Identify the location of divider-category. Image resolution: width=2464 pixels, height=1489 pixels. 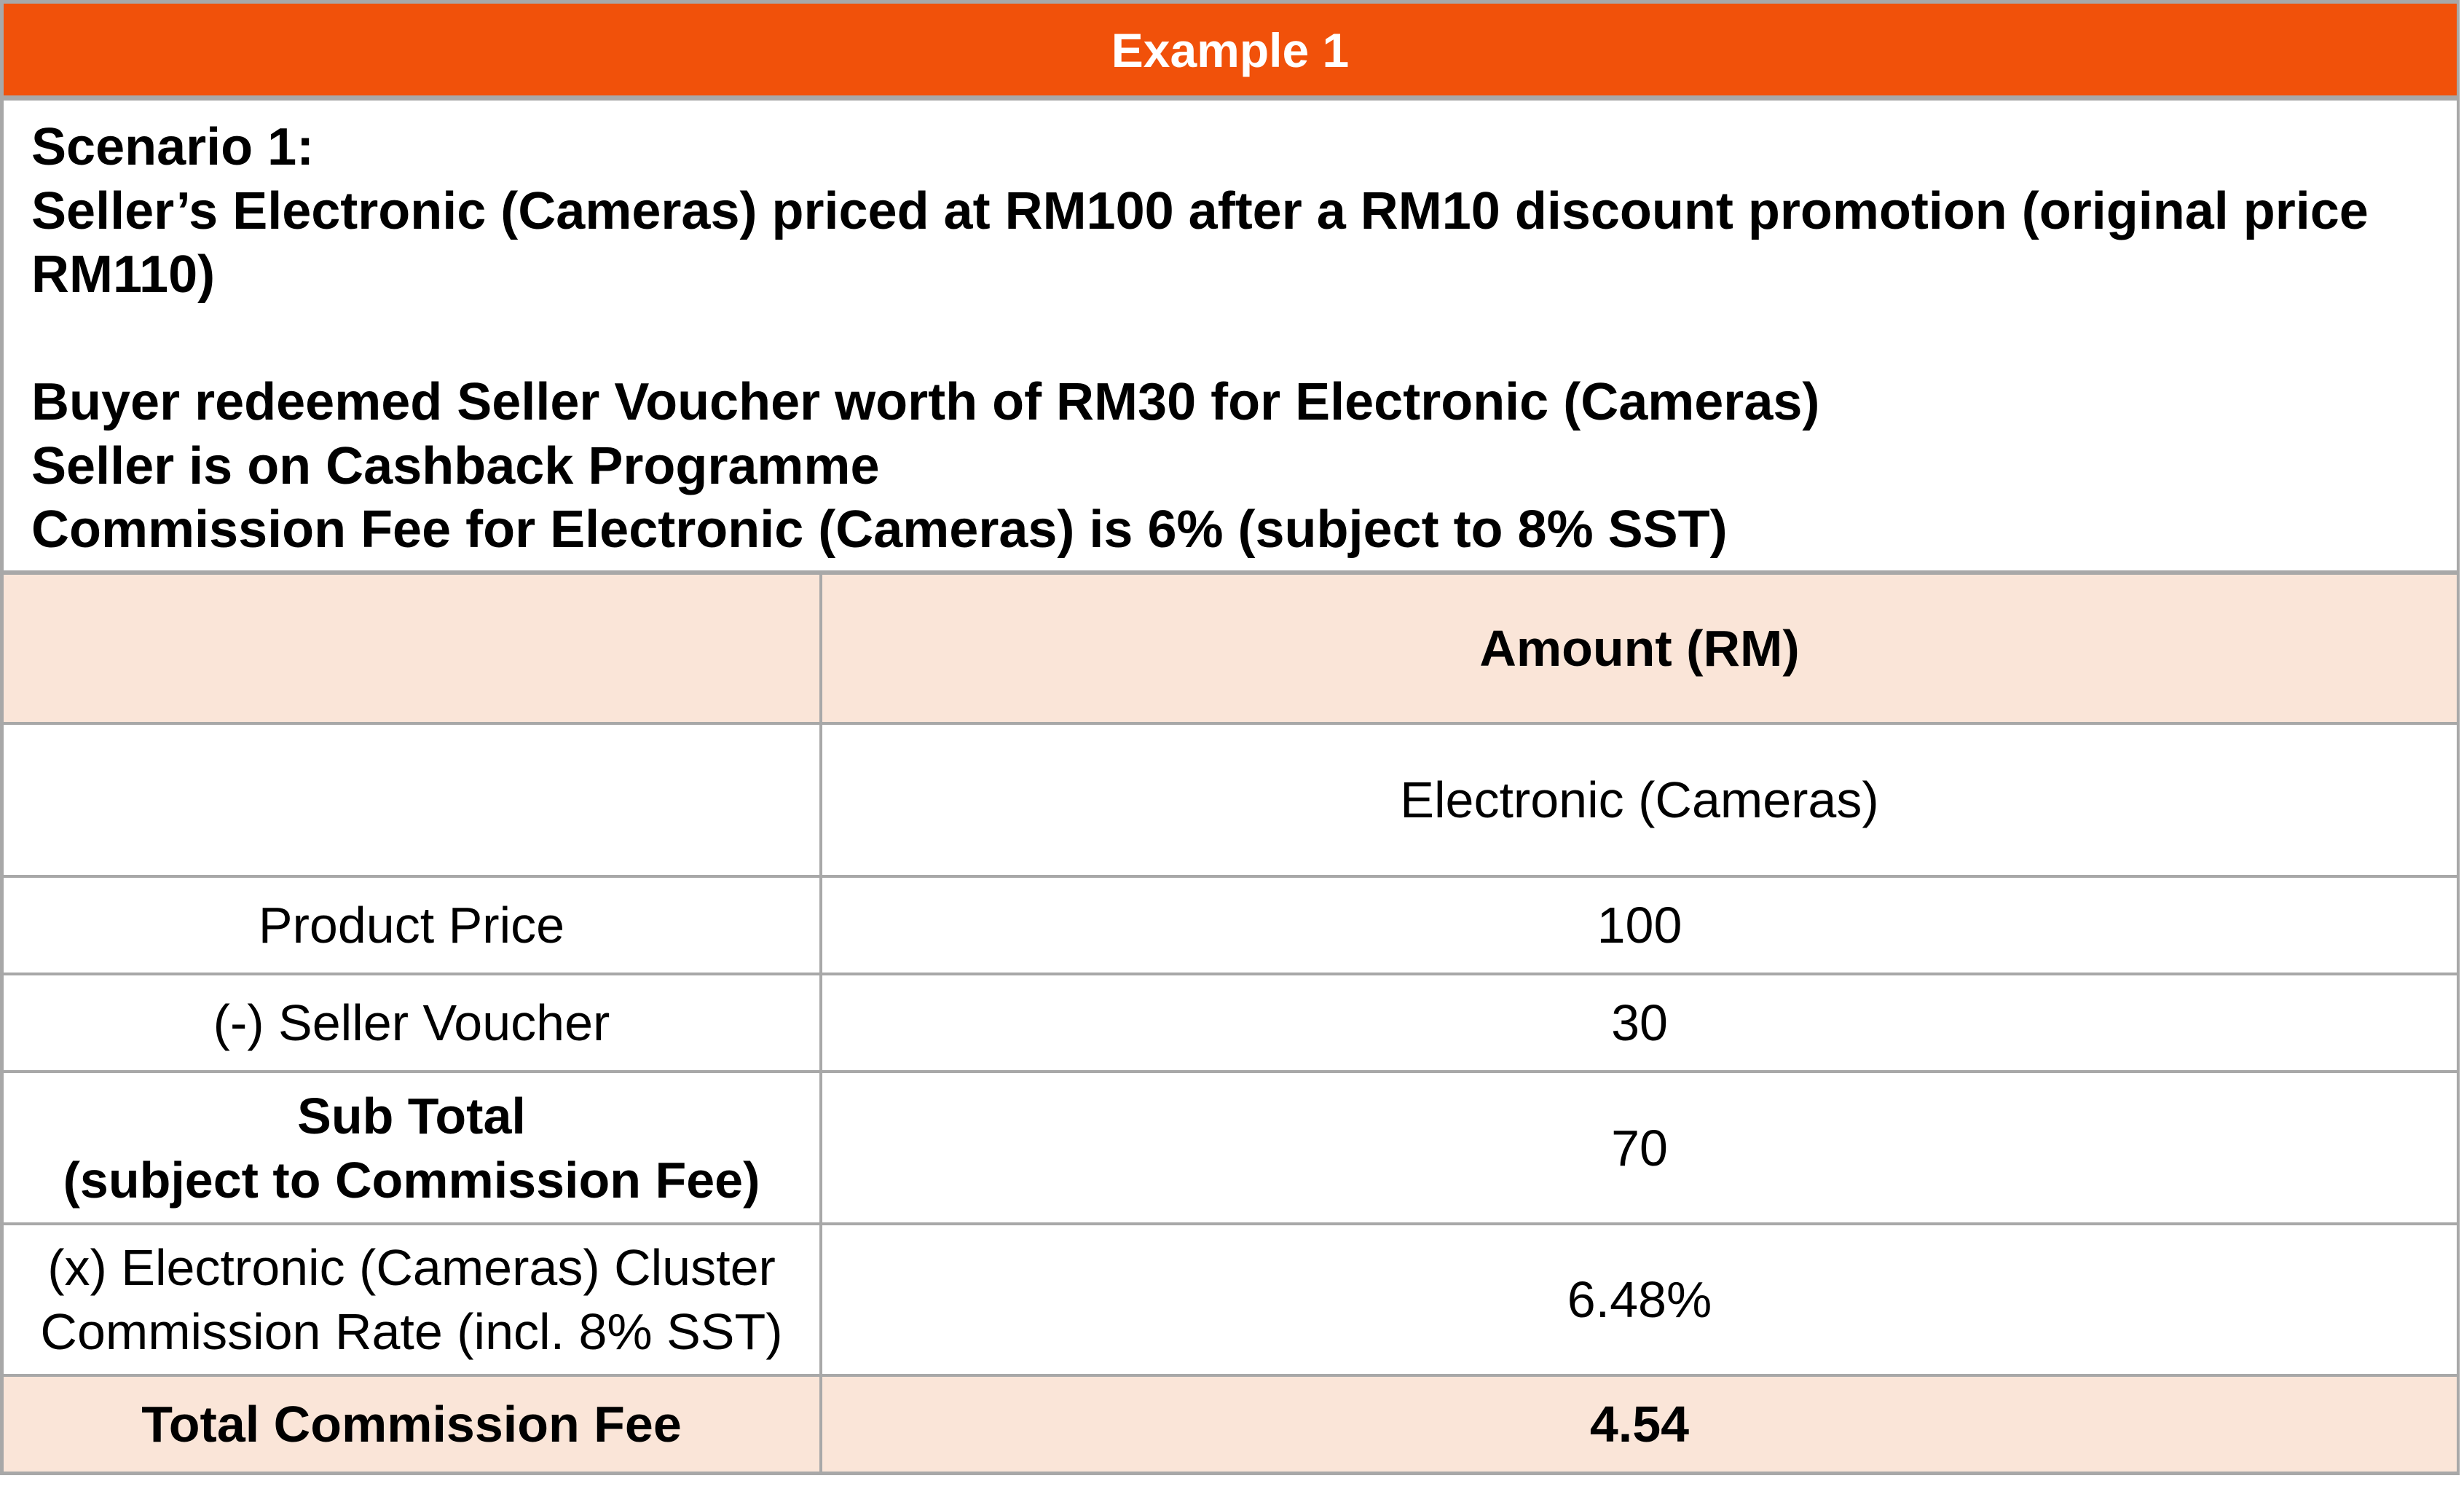
(1230, 876).